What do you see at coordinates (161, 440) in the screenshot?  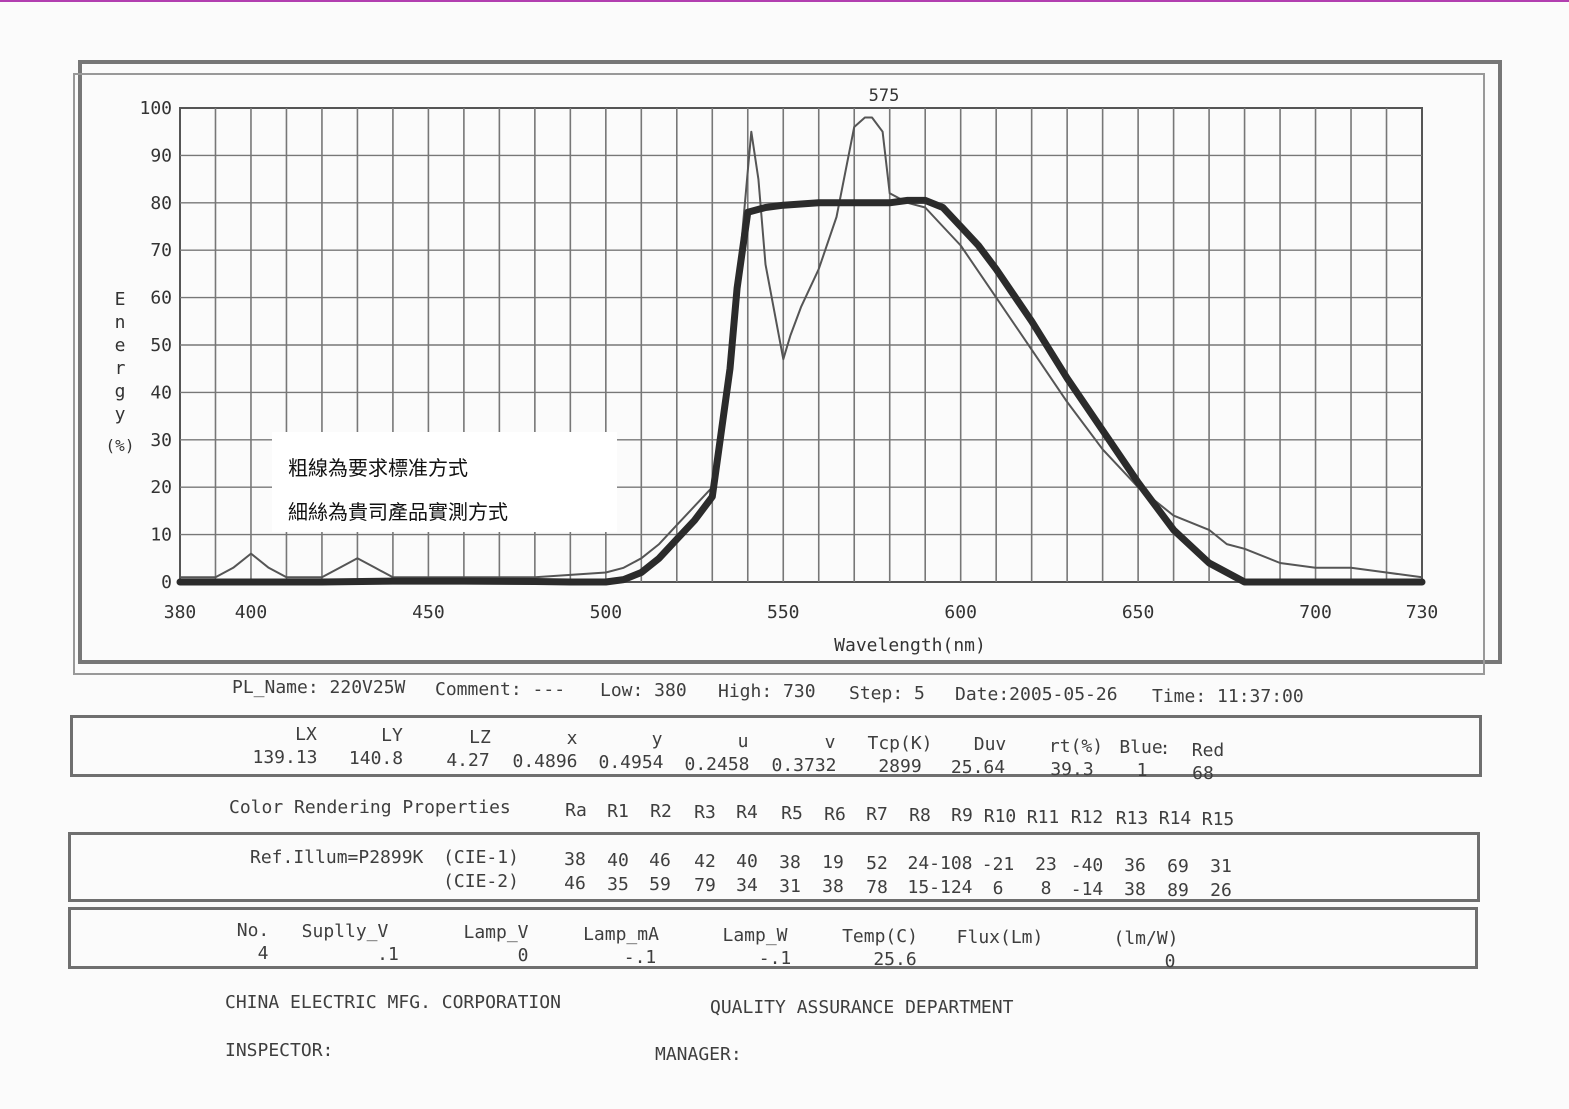 I see `y-tick-label: 30` at bounding box center [161, 440].